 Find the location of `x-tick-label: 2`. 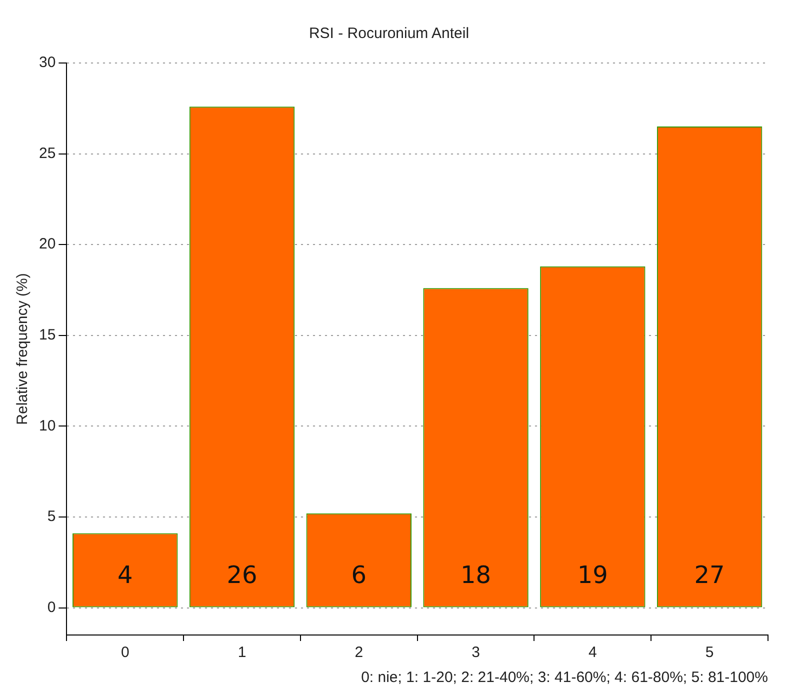

x-tick-label: 2 is located at coordinates (359, 653).